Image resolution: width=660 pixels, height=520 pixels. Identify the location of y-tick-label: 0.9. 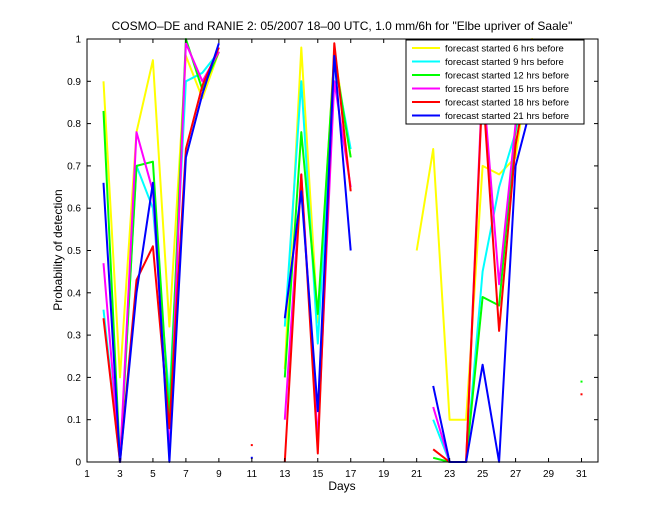
(74, 82).